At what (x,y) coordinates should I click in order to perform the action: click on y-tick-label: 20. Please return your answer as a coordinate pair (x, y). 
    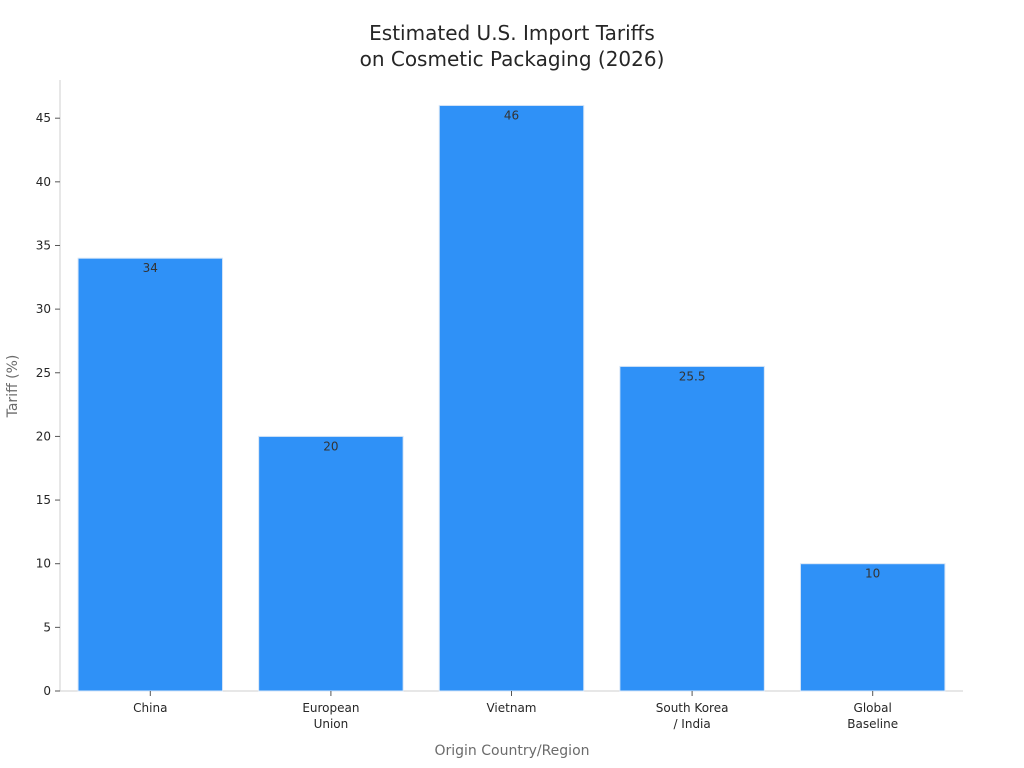
    Looking at the image, I should click on (43, 436).